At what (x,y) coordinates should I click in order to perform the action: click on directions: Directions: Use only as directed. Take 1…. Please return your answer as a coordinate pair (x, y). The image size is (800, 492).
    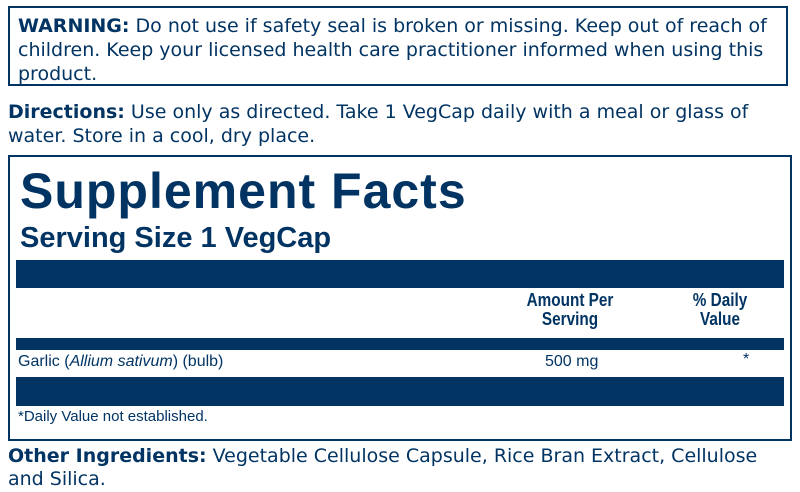
    Looking at the image, I should click on (400, 124).